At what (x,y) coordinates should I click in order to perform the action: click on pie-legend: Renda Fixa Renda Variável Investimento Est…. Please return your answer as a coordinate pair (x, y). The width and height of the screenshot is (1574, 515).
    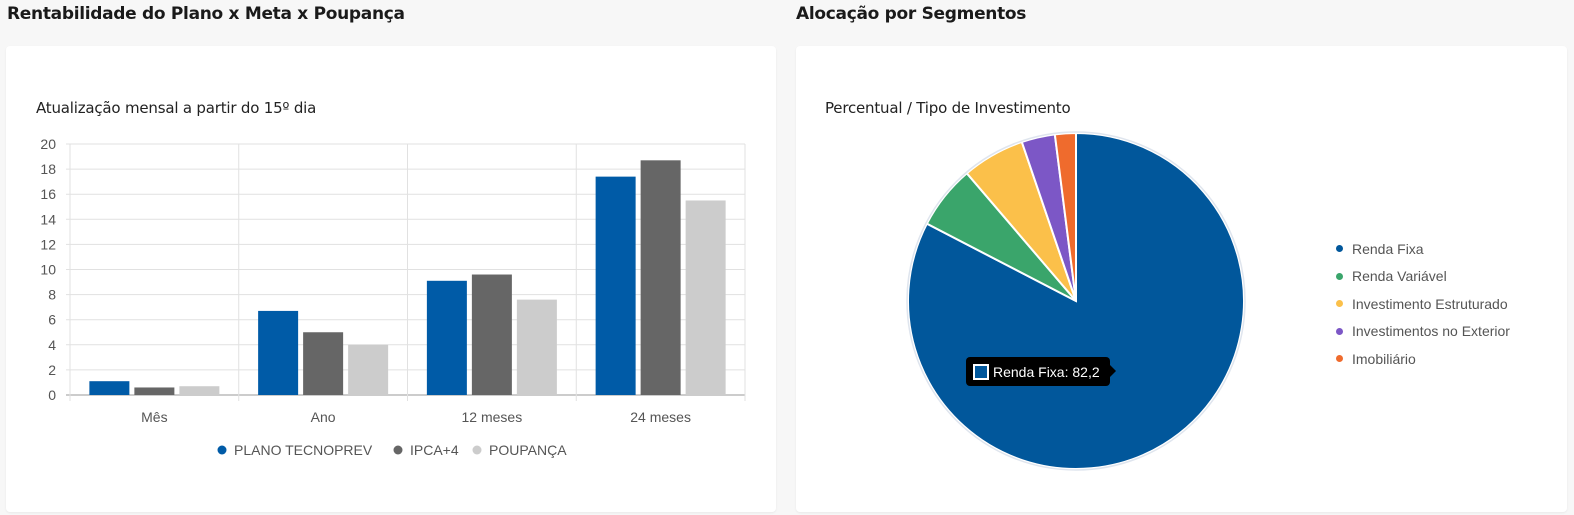
    Looking at the image, I should click on (1423, 304).